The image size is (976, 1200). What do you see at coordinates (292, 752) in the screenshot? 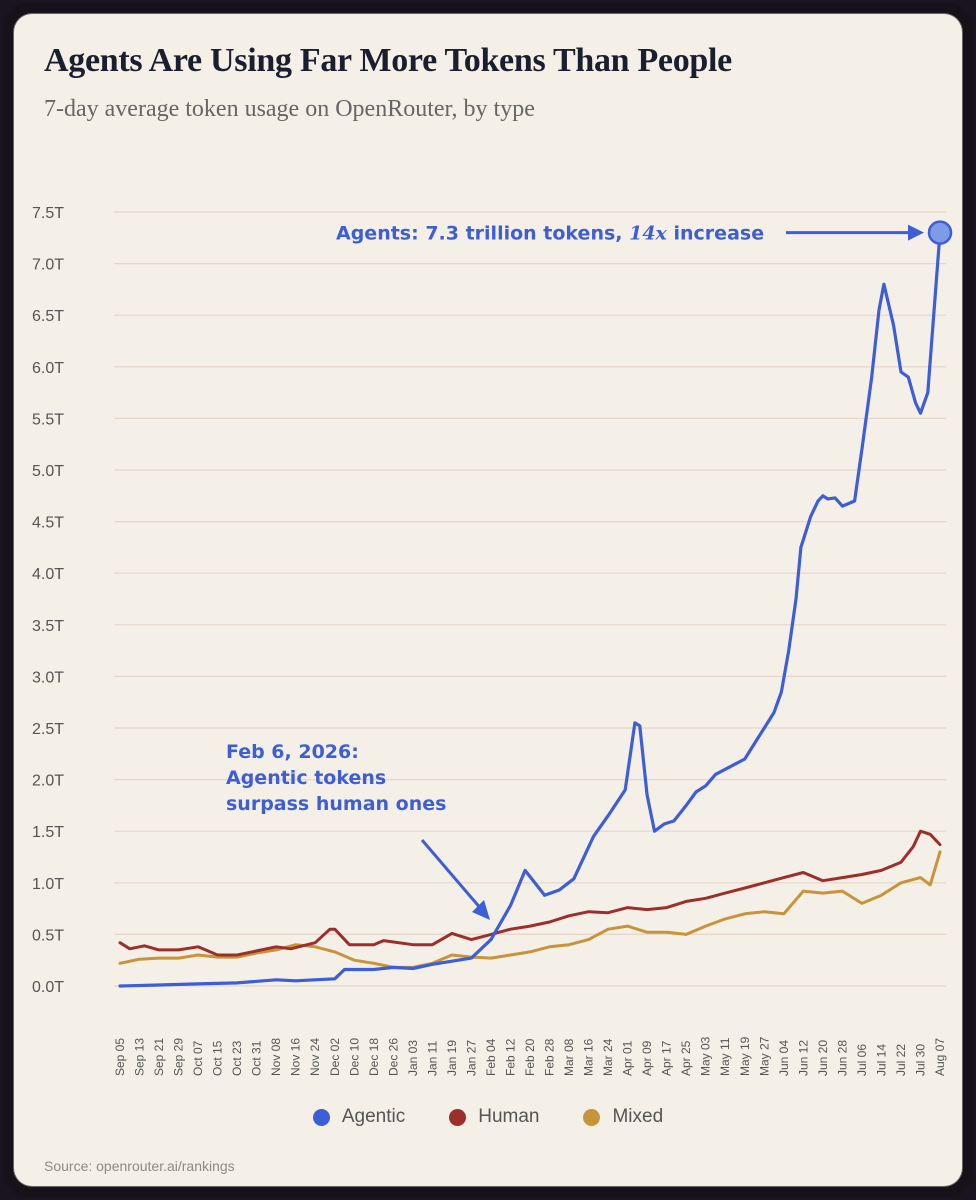
I see `crossover-annotation-line: Feb 6, 2026:` at bounding box center [292, 752].